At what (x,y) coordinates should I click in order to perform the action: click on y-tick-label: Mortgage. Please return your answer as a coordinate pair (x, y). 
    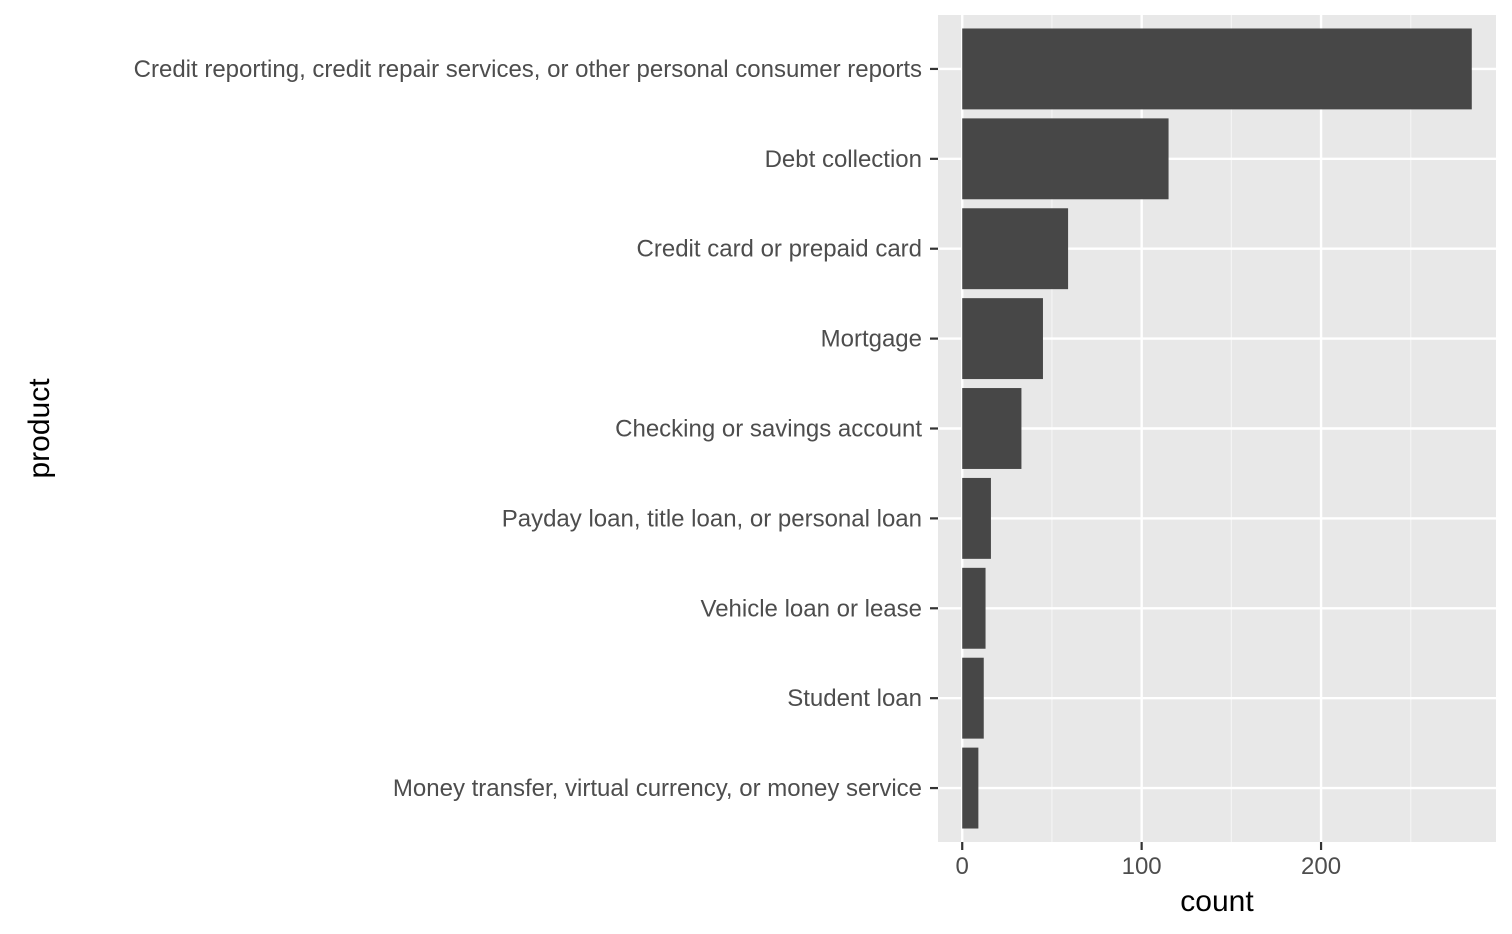
    Looking at the image, I should click on (871, 339).